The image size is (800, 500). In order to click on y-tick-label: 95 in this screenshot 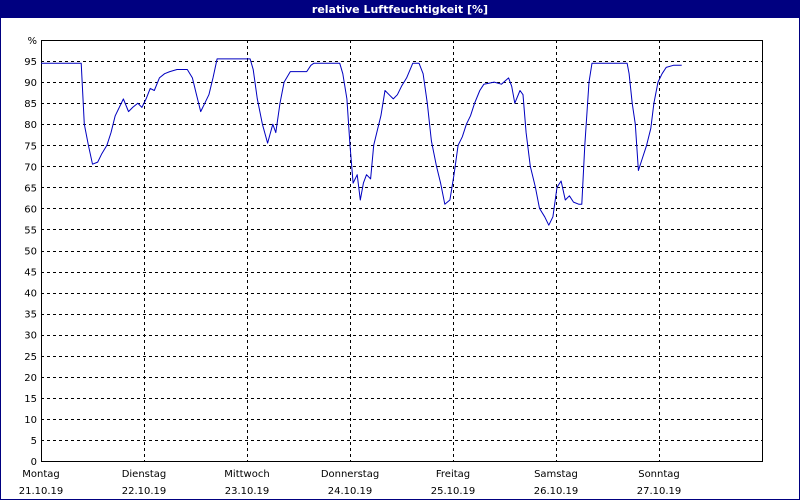, I will do `click(30, 62)`.